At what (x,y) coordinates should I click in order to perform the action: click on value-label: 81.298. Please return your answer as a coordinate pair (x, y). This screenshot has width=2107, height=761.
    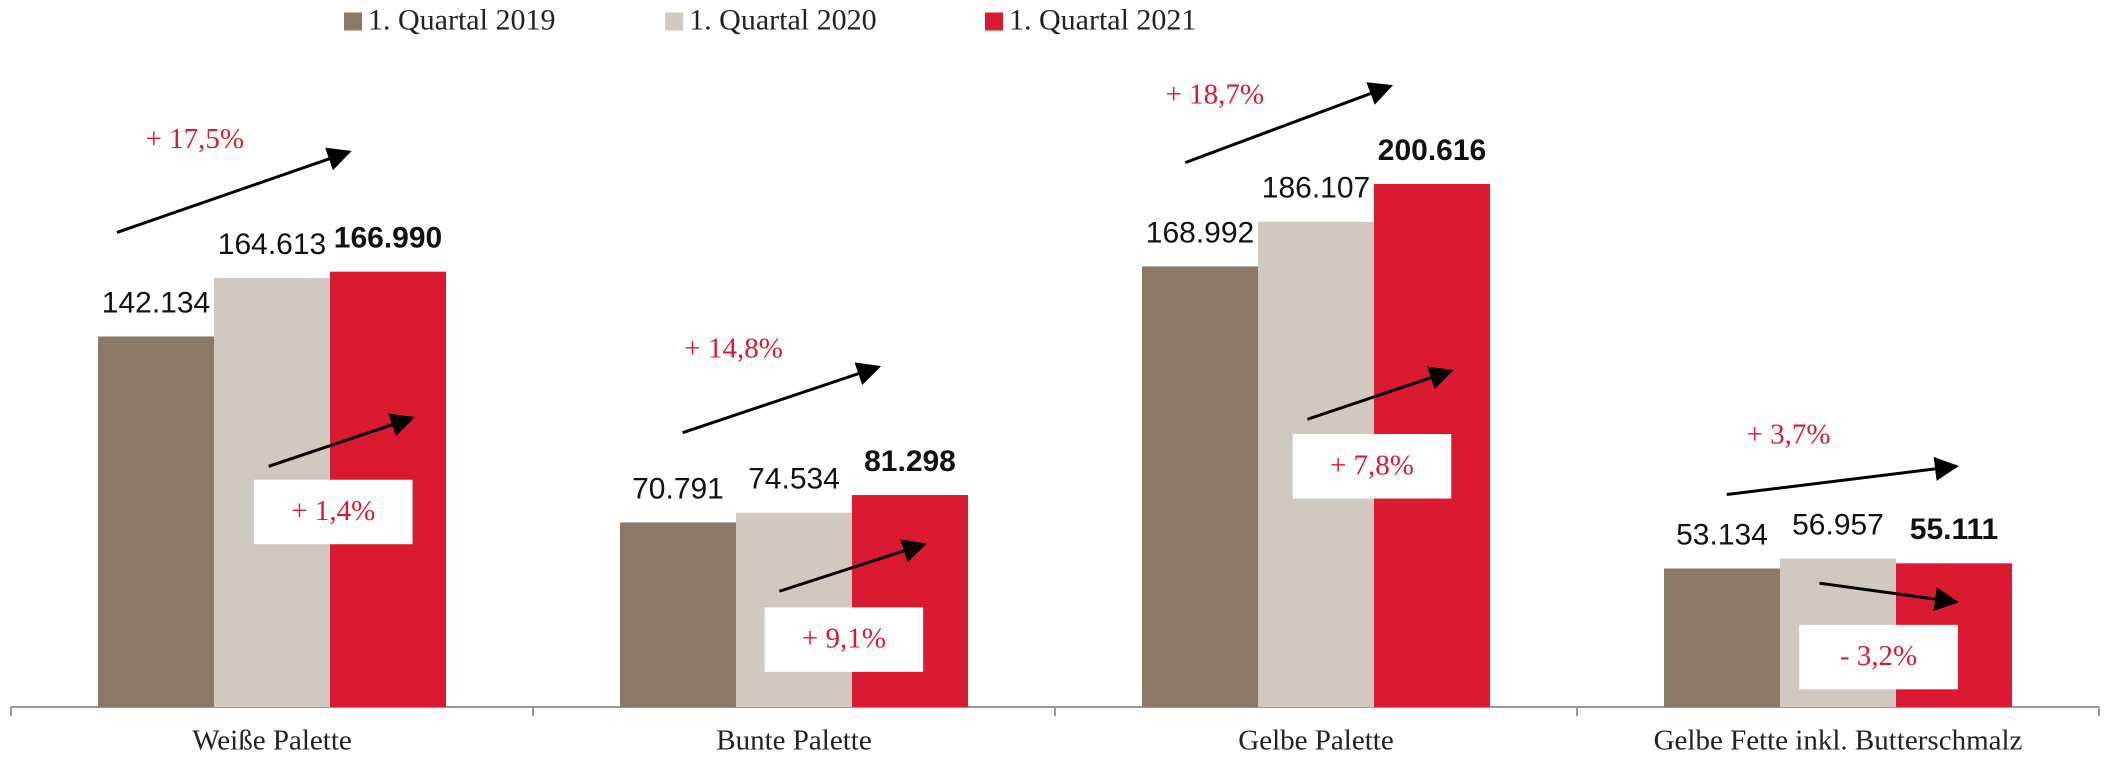
    Looking at the image, I should click on (910, 461).